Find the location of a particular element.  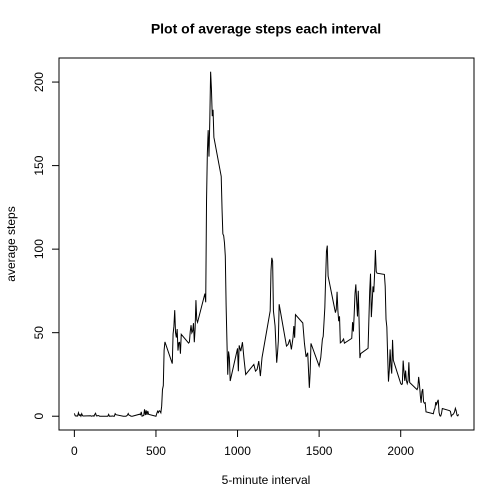

y-tick-label: 0 is located at coordinates (39, 416).